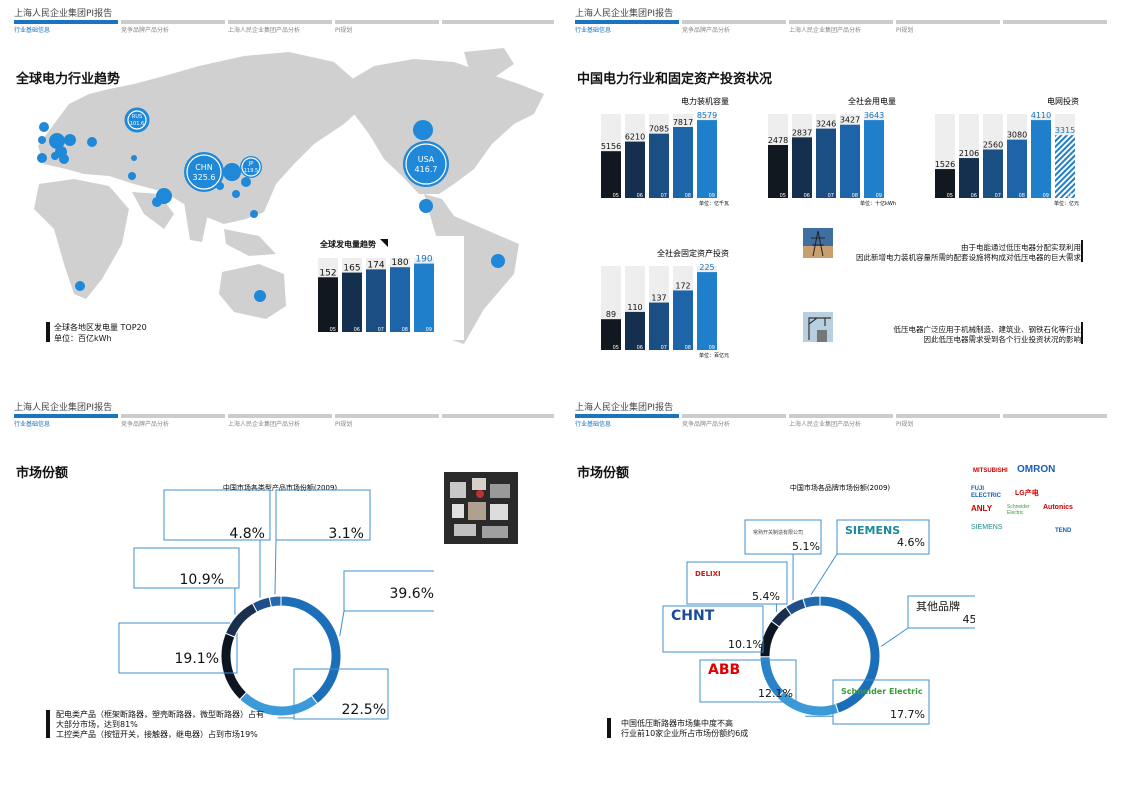 This screenshot has height=794, width=1123. What do you see at coordinates (100, 327) in the screenshot?
I see `legend-line1: 全球各地区发电量 TOP20` at bounding box center [100, 327].